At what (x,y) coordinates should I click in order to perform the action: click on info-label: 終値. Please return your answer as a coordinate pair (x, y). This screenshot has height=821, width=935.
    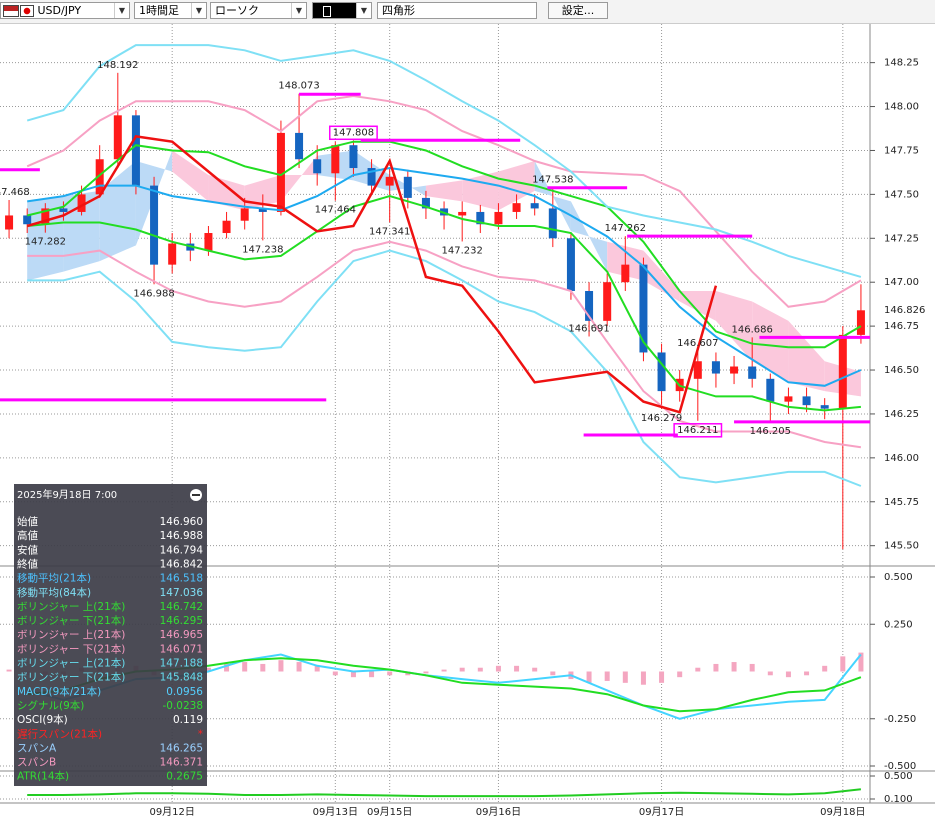
    Looking at the image, I should click on (27, 563).